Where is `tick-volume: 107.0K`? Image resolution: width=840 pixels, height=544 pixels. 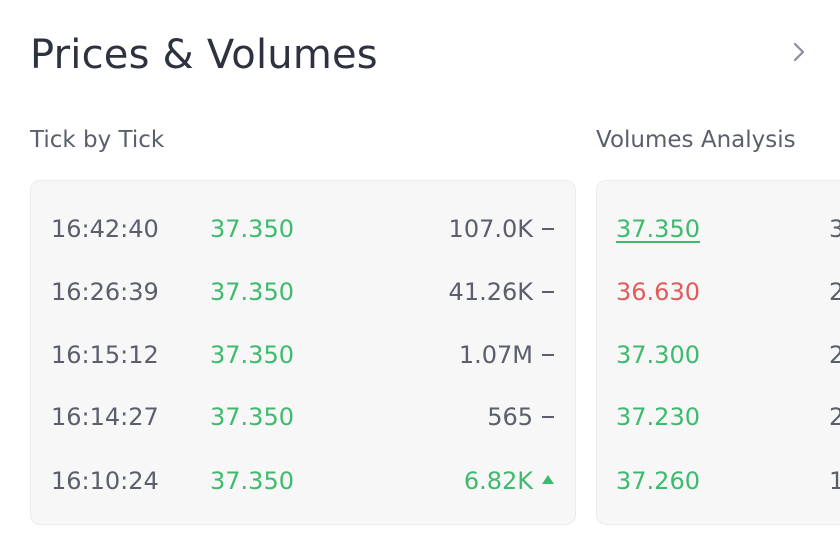
tick-volume: 107.0K is located at coordinates (490, 229).